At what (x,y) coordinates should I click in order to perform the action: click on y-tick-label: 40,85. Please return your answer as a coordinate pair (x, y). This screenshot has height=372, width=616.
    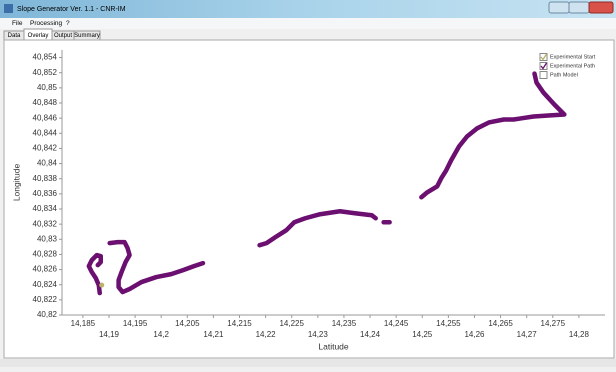
    Looking at the image, I should click on (47, 87).